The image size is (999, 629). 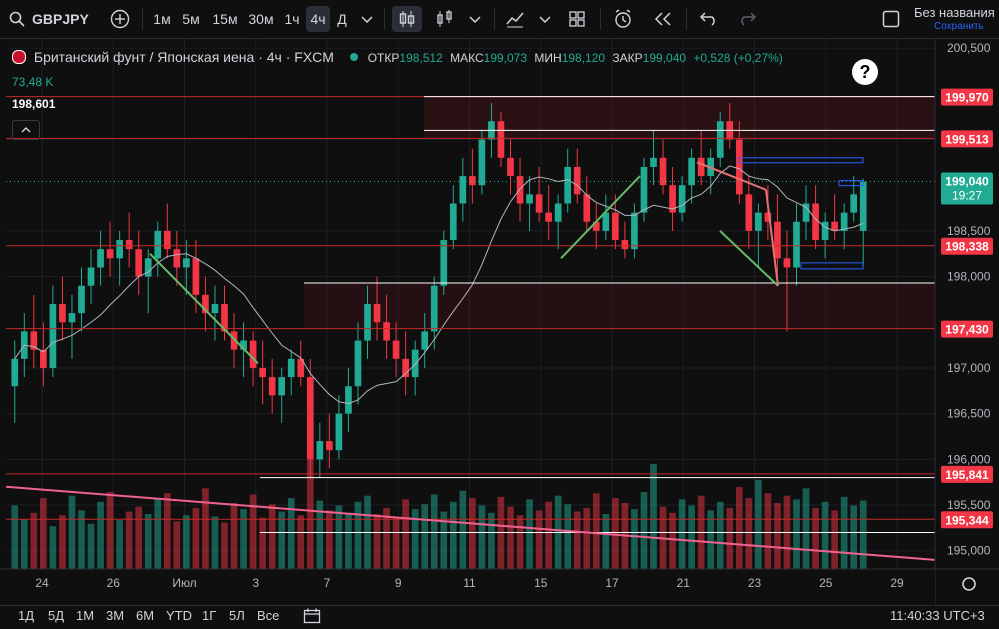 What do you see at coordinates (17, 19) in the screenshot?
I see `symbol-search-icon` at bounding box center [17, 19].